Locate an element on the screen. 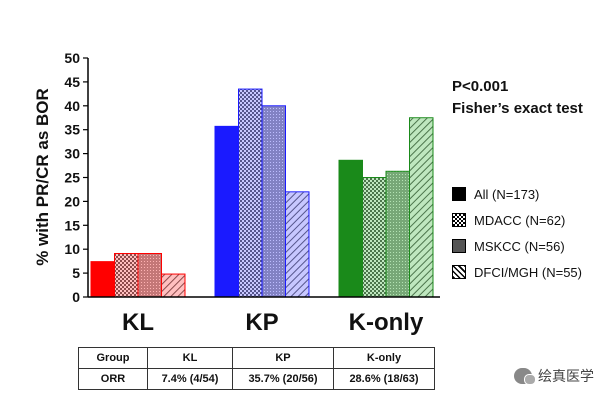 This screenshot has height=404, width=612. y-tick-label: 0 is located at coordinates (76, 297).